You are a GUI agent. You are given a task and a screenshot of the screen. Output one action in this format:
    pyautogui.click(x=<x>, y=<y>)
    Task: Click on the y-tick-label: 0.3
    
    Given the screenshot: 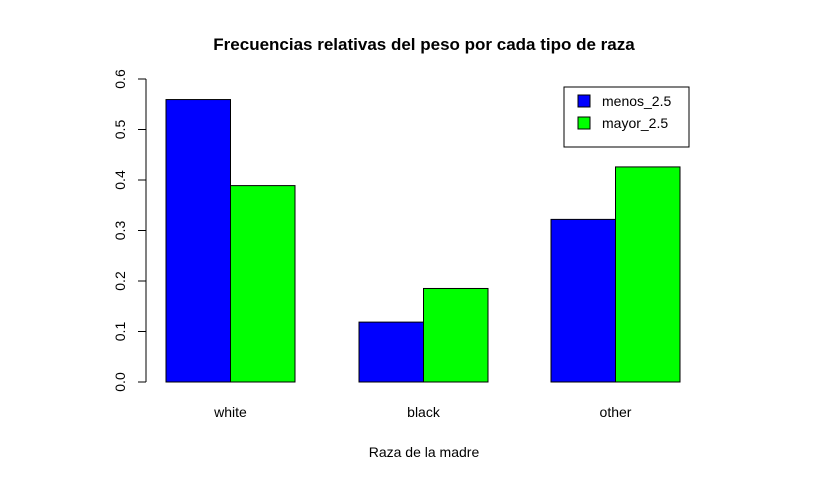 What is the action you would take?
    pyautogui.click(x=120, y=231)
    